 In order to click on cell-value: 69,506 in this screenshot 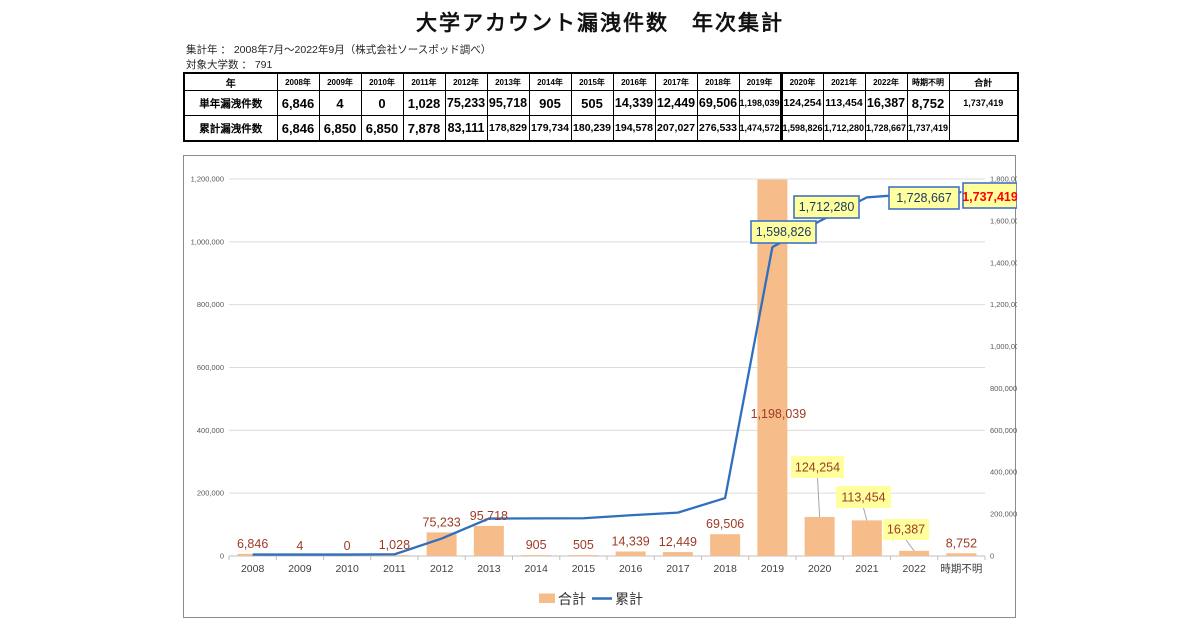, I will do `click(718, 103)`.